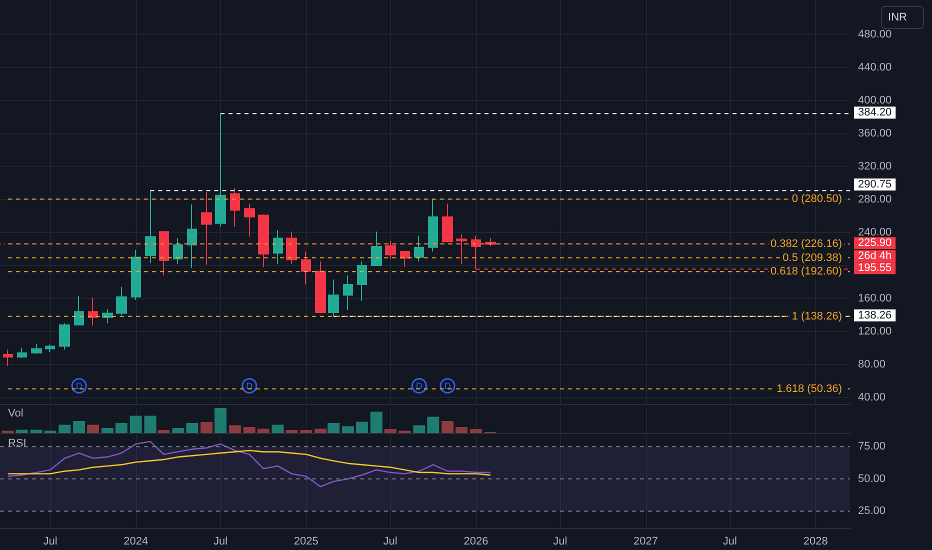 This screenshot has width=932, height=550. I want to click on y-tick-label: 80.00, so click(872, 364).